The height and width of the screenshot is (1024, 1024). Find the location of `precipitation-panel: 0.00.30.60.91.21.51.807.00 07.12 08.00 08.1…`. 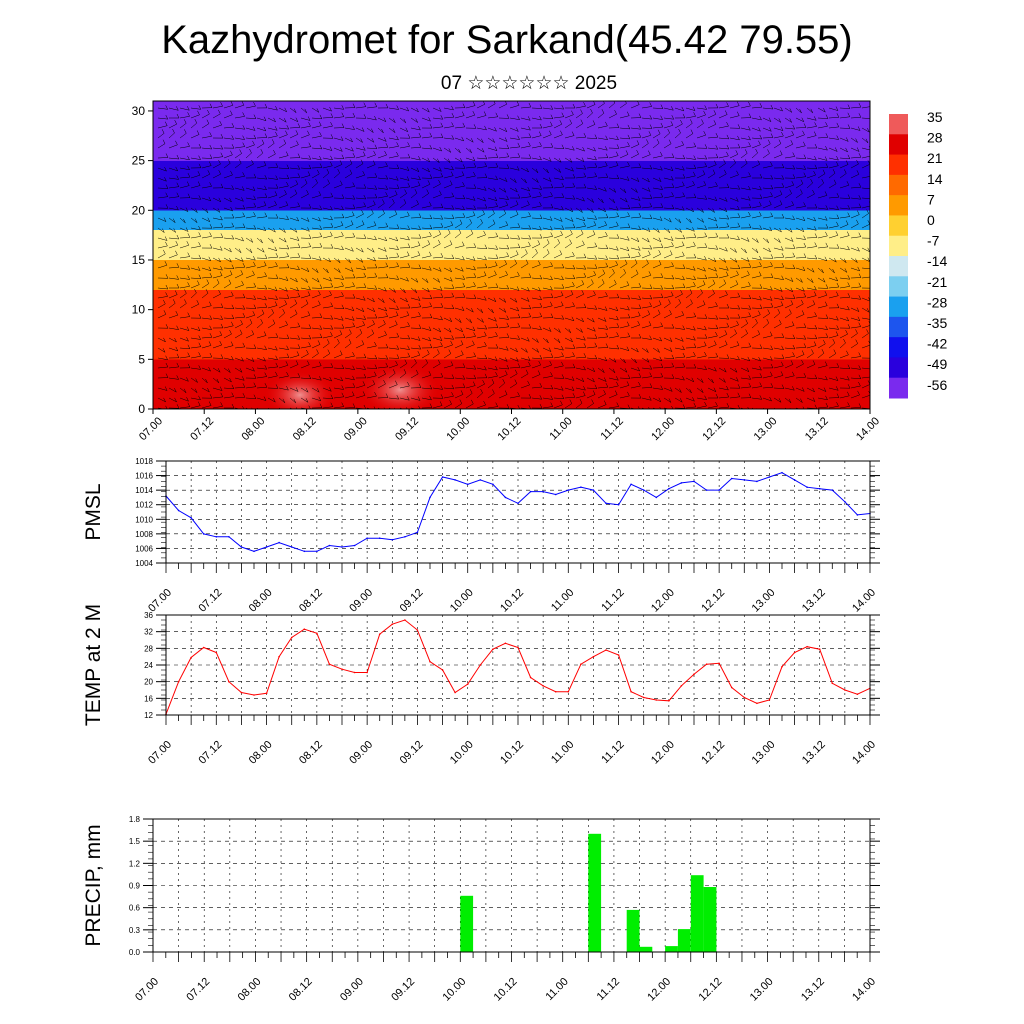

precipitation-panel: 0.00.30.60.91.21.51.807.00 07.12 08.00 08.1… is located at coordinates (481, 909).